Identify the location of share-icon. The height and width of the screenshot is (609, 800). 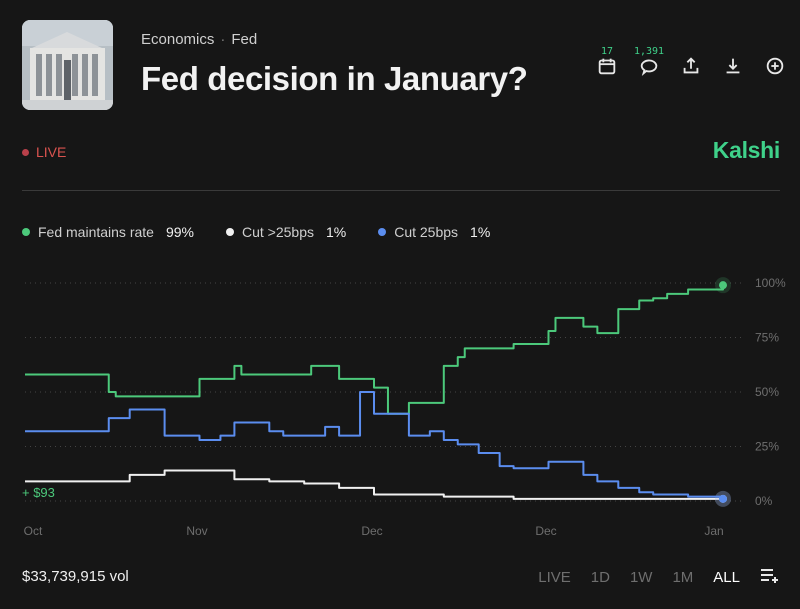
(691, 65).